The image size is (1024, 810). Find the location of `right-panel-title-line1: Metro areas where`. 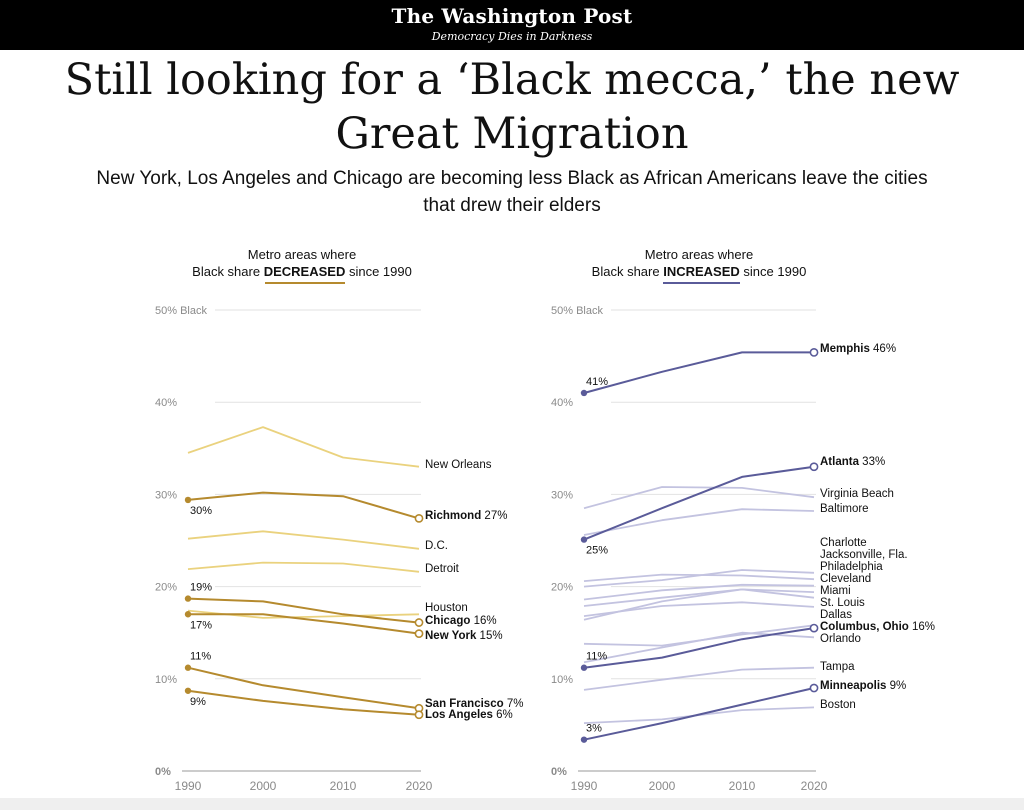

right-panel-title-line1: Metro areas where is located at coordinates (699, 254).